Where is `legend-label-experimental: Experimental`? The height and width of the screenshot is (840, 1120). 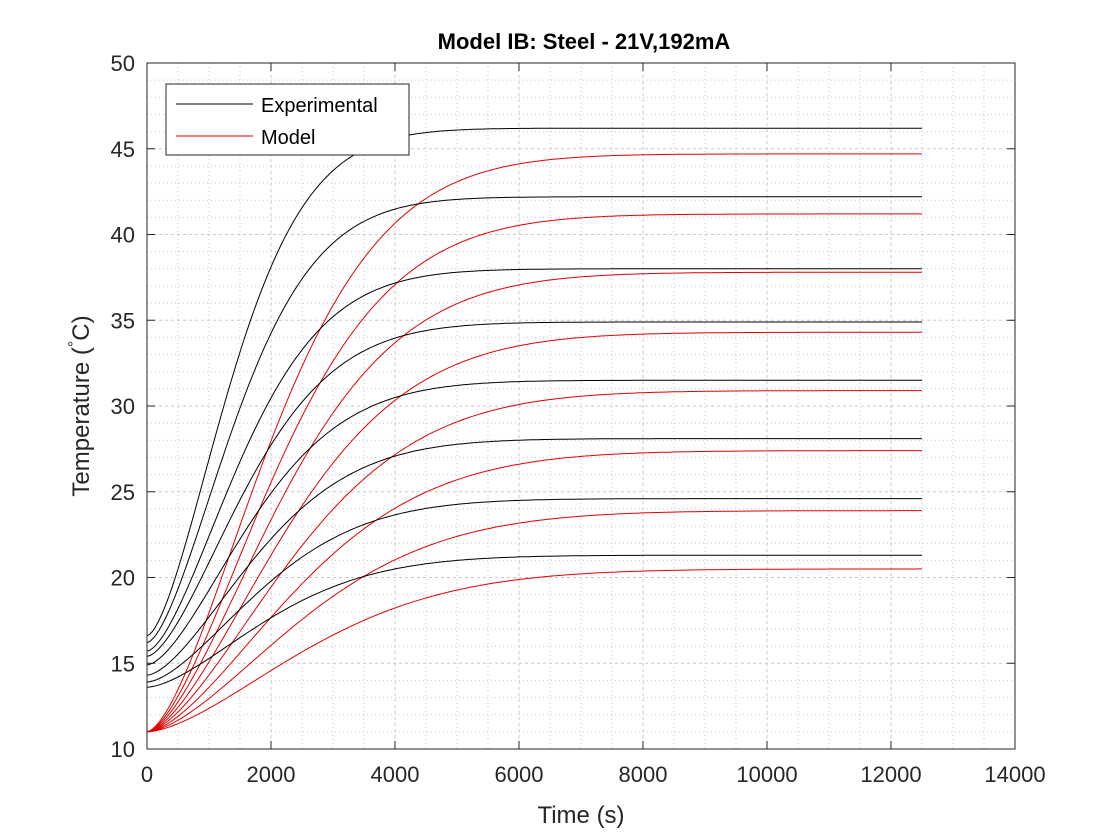
legend-label-experimental: Experimental is located at coordinates (319, 106).